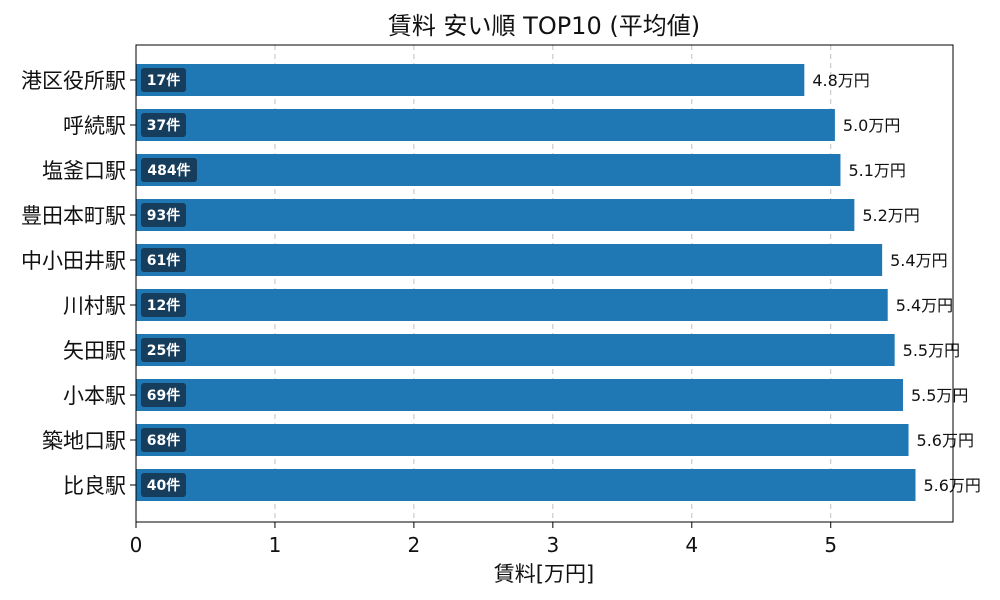  What do you see at coordinates (830, 545) in the screenshot?
I see `x-tick-label: 5` at bounding box center [830, 545].